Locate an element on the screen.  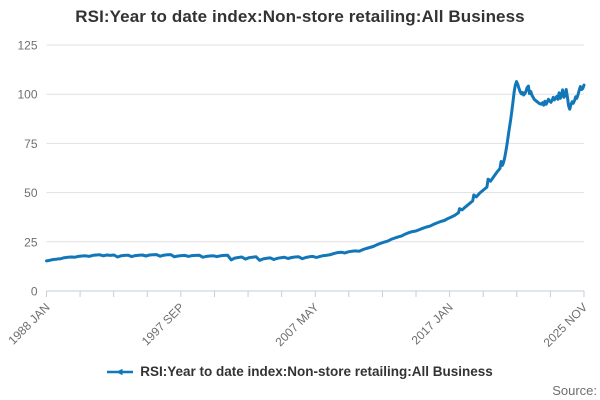
y-tick-label: 75 is located at coordinates (31, 144).